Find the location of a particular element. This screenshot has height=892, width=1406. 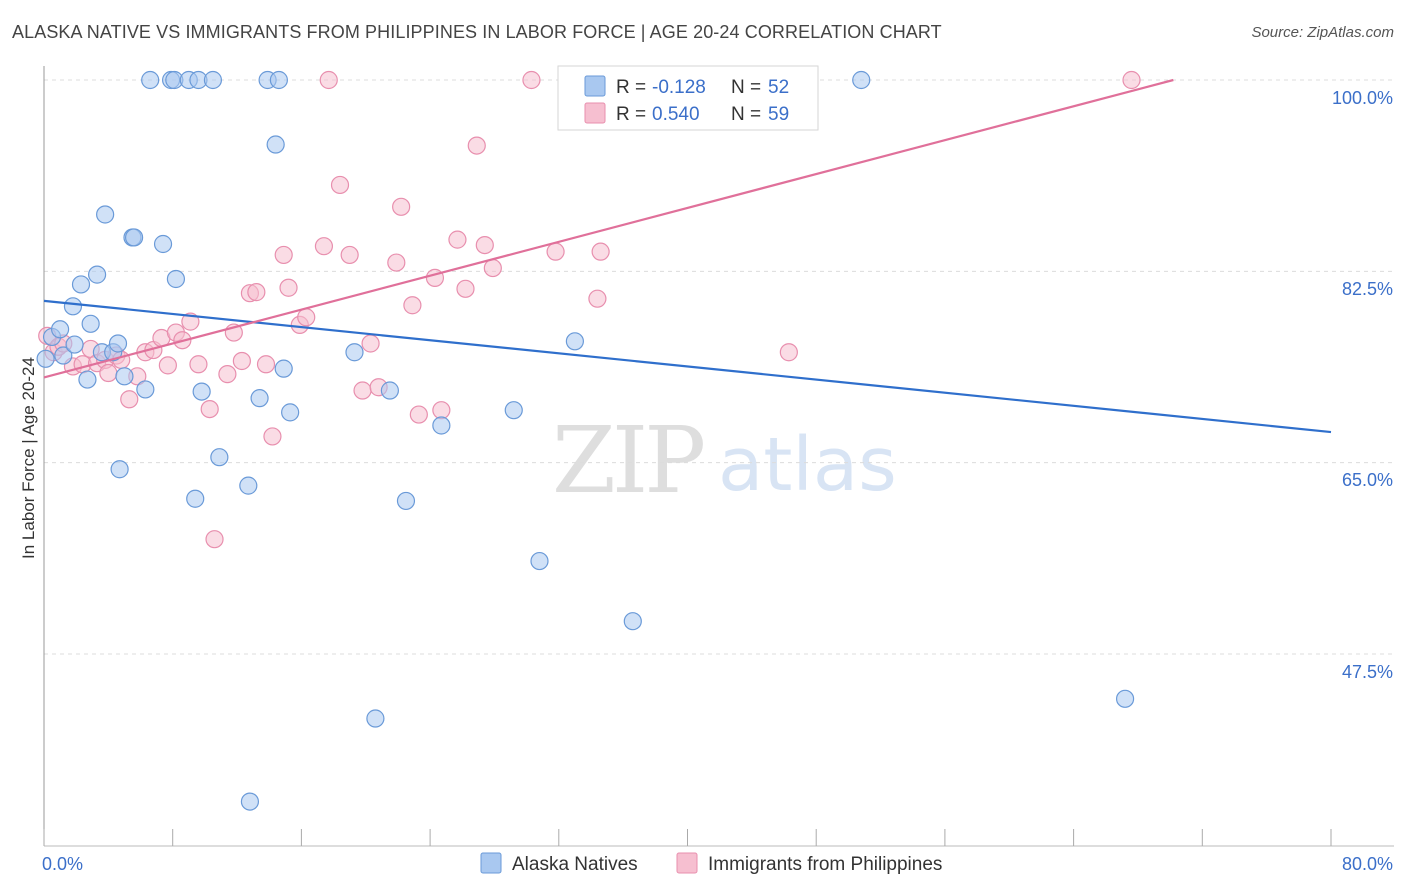

y-axis-label: In Labor Force | Age 20-24 is located at coordinates (28, 458).